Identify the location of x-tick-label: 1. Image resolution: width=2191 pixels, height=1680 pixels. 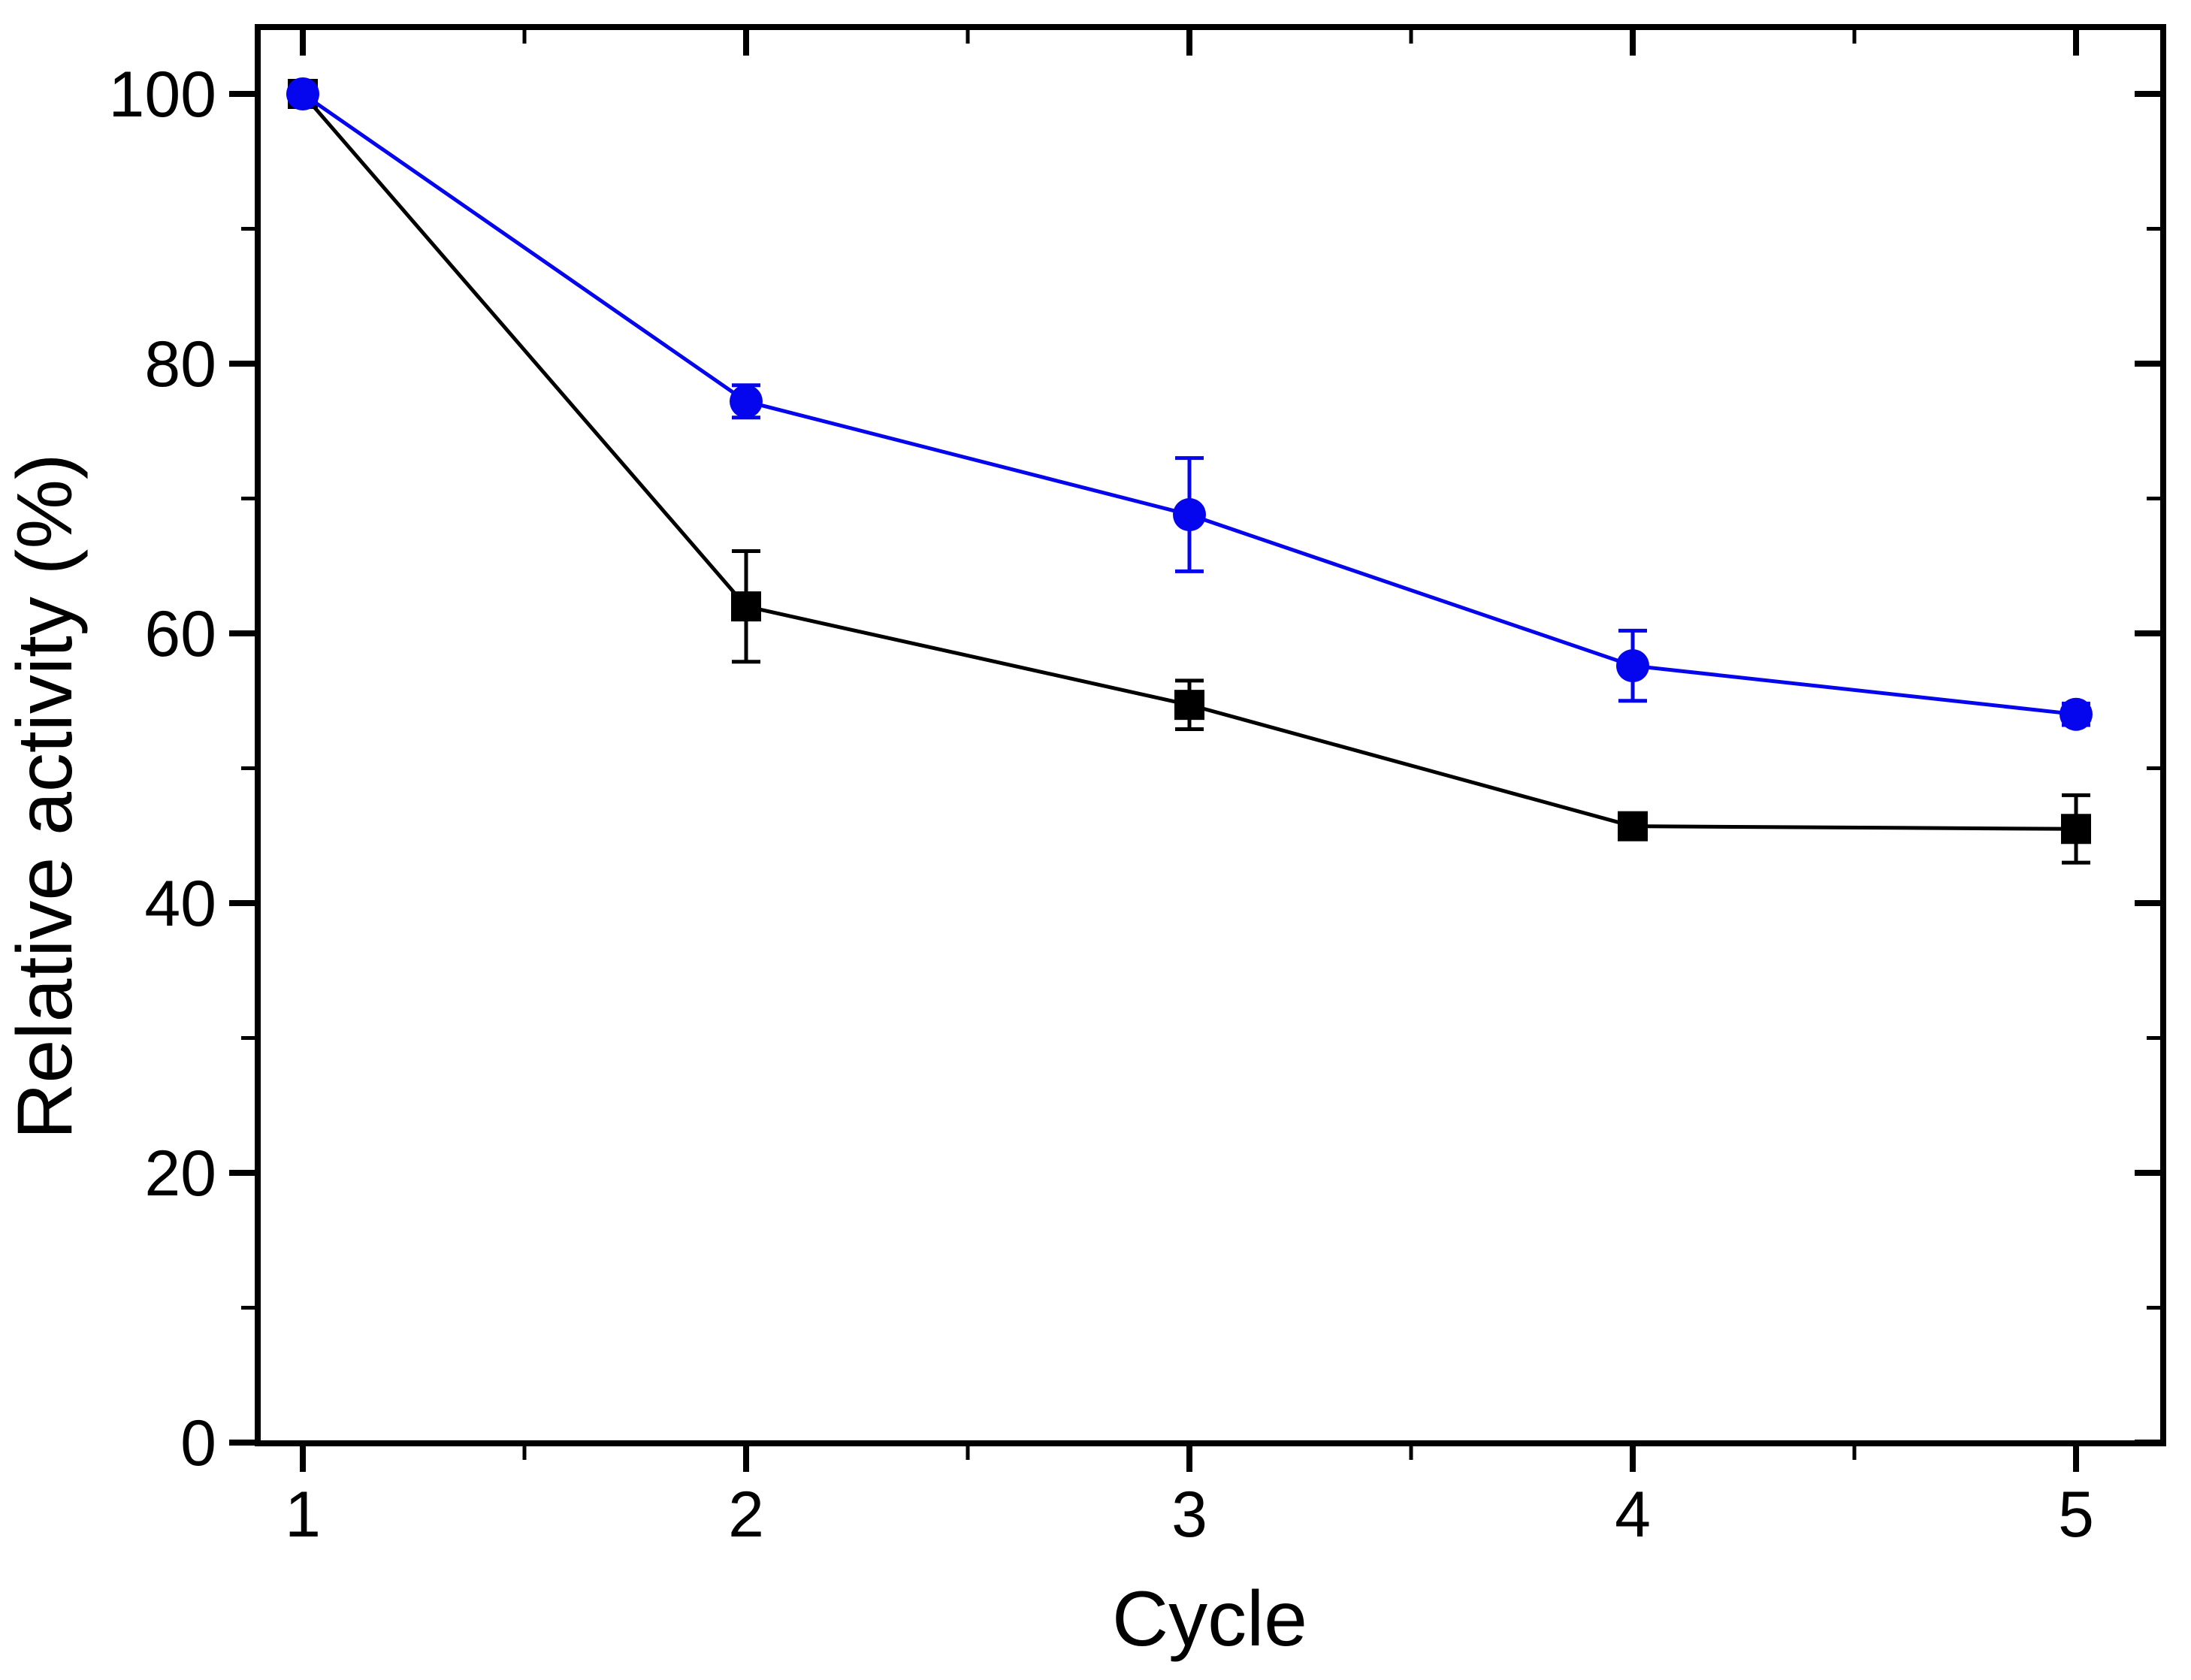
(303, 1515).